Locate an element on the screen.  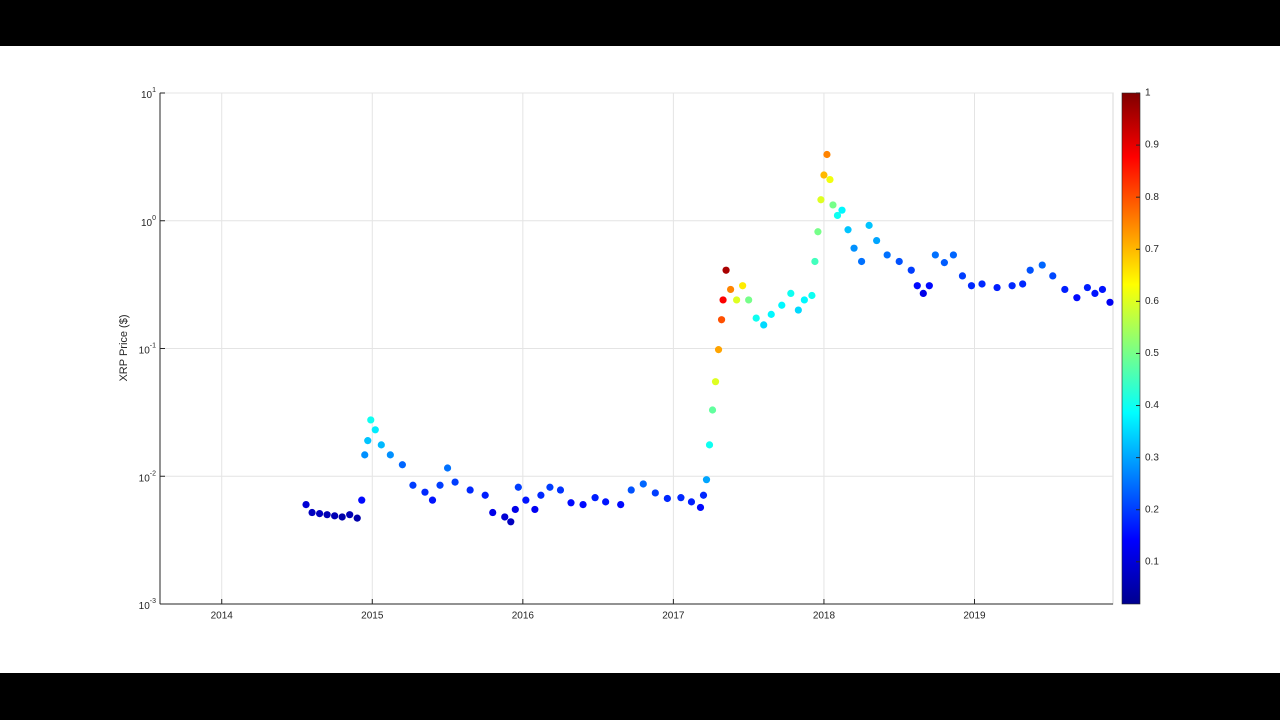
colorbar-tick-label: 0.5 is located at coordinates (1152, 353).